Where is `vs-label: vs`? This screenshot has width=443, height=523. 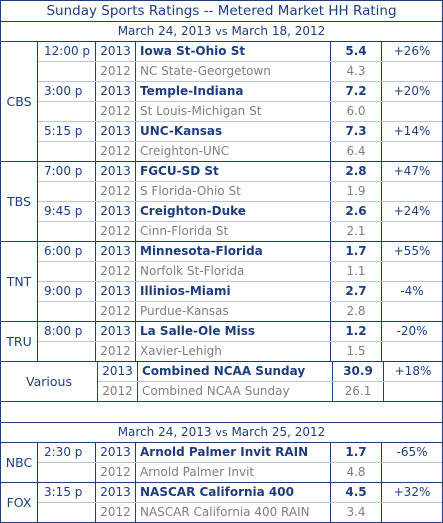
vs-label: vs is located at coordinates (221, 432).